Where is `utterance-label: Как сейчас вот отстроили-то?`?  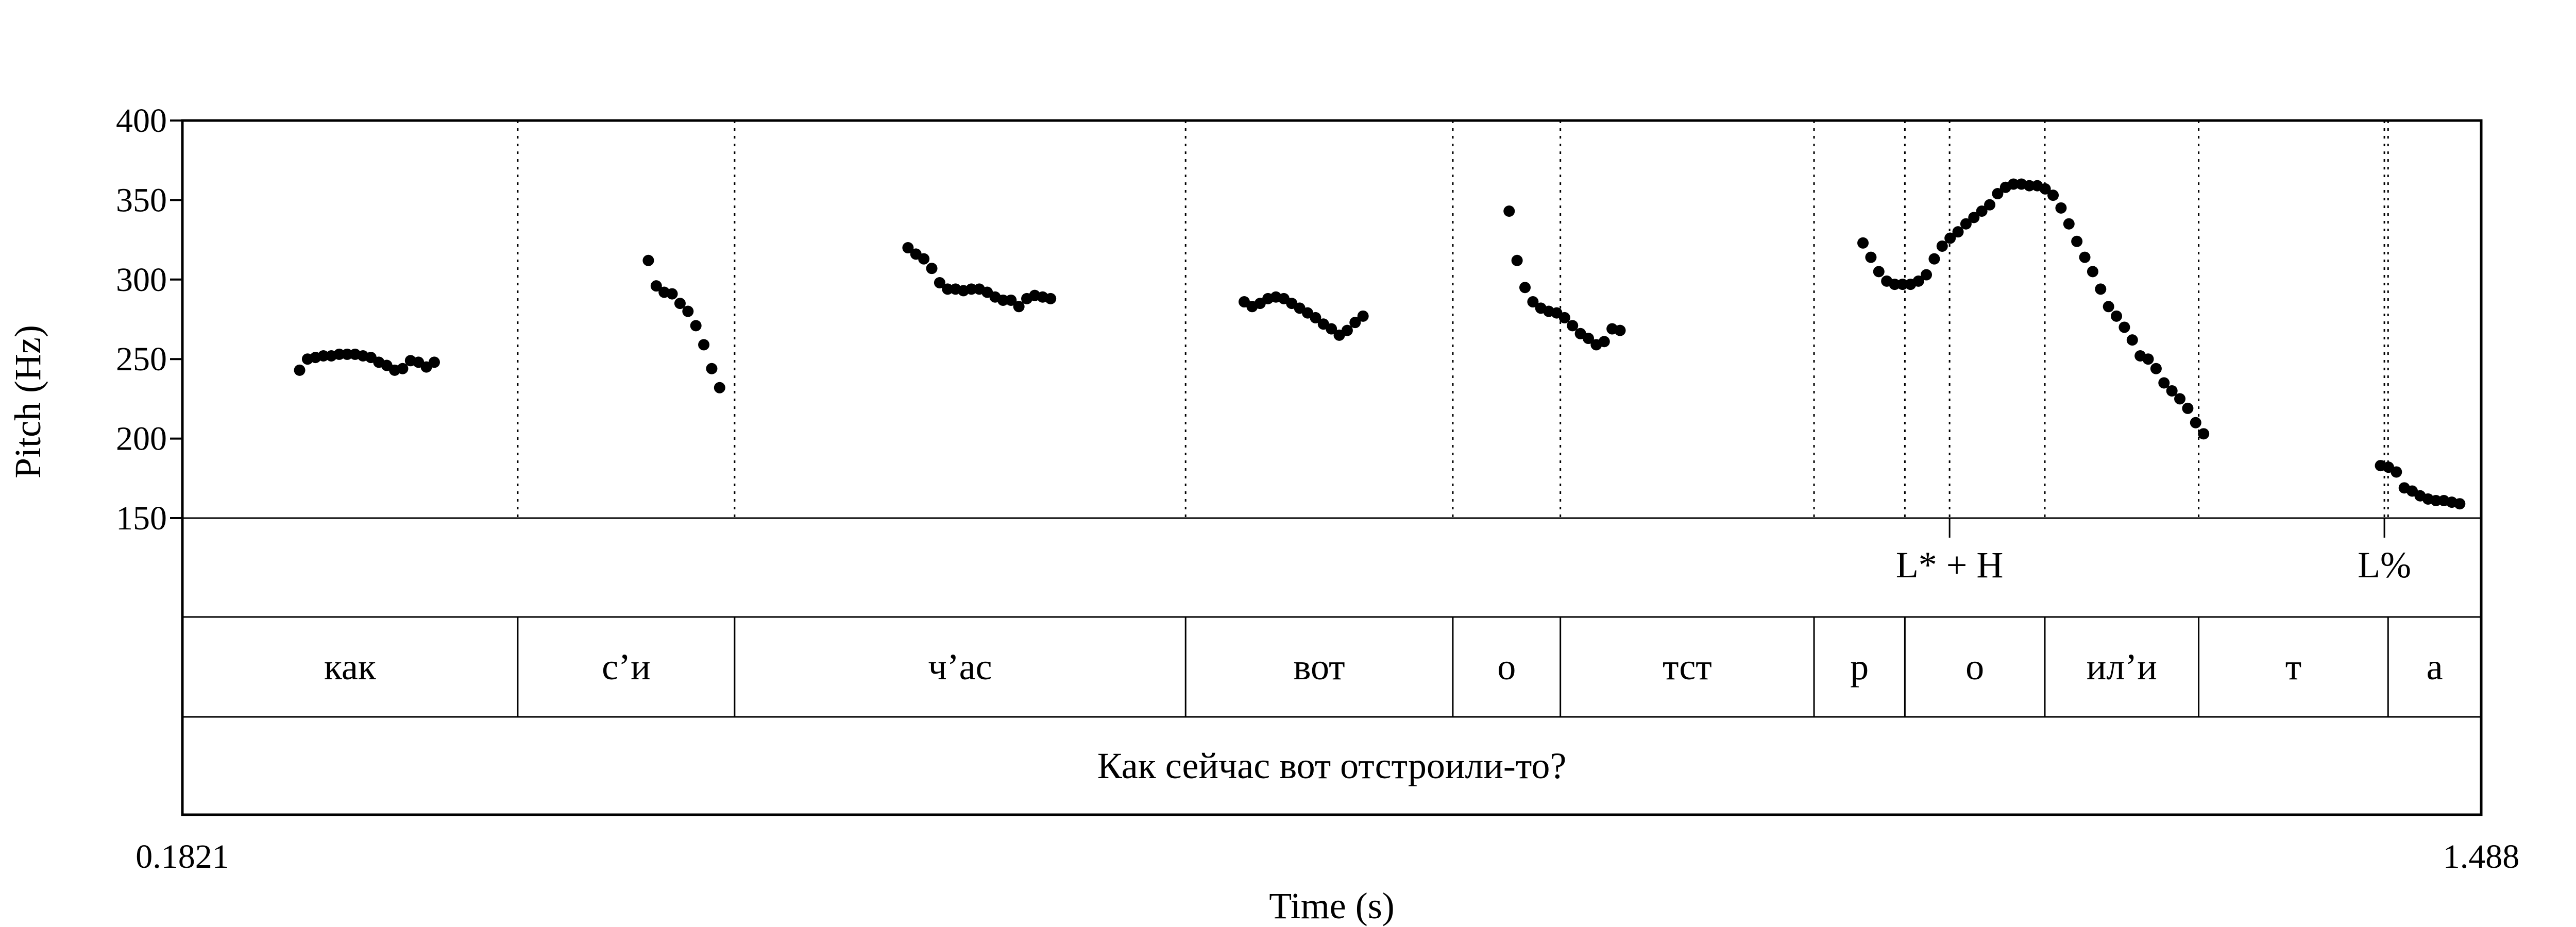
utterance-label: Как сейчас вот отстроили-то? is located at coordinates (1332, 765).